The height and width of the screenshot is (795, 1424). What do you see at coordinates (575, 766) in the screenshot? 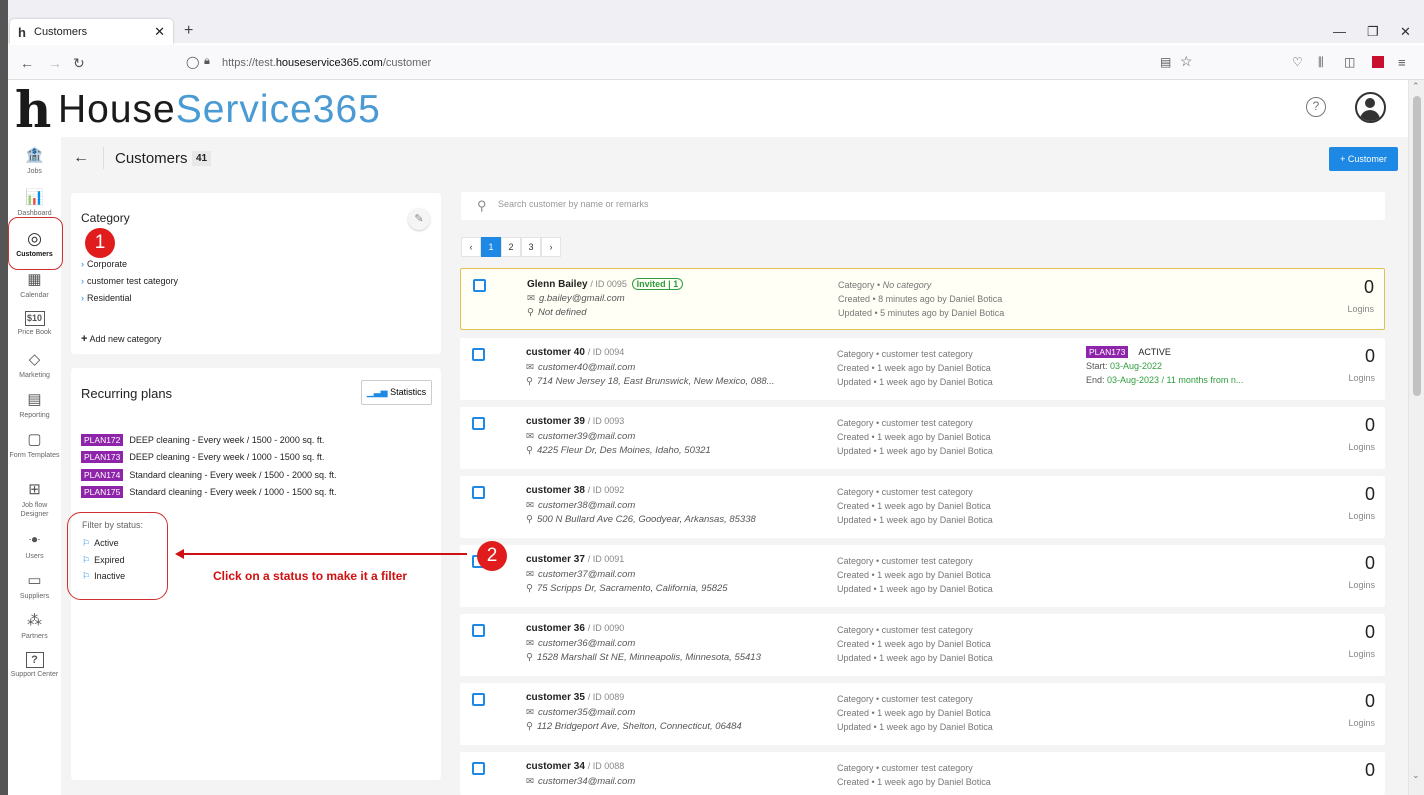
I see `customer-name: customer 34 / ID 0088` at bounding box center [575, 766].